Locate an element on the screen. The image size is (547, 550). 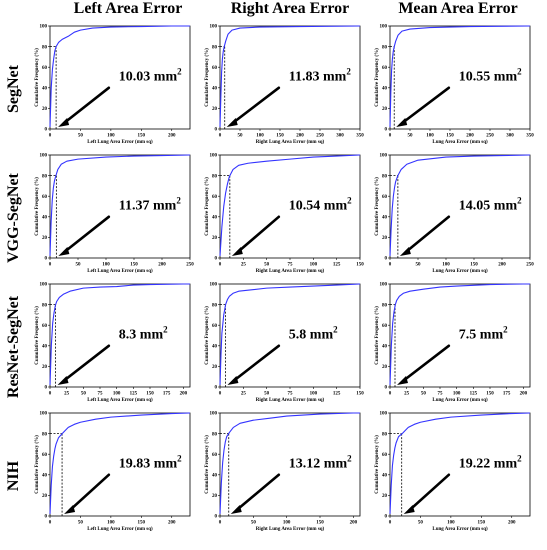
annotation-value: 11.37 mm is located at coordinates (148, 206).